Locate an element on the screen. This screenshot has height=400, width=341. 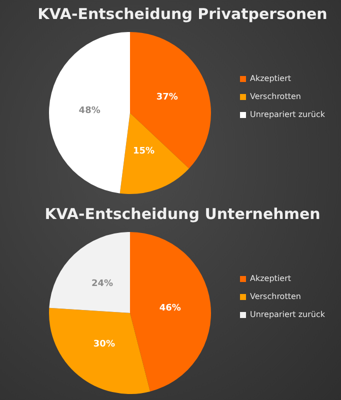
data-label: 46% is located at coordinates (170, 308).